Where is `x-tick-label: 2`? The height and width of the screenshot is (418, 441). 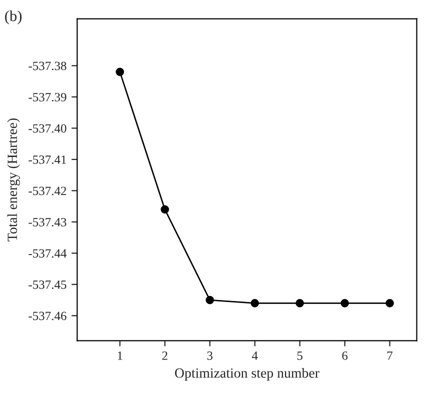
x-tick-label: 2 is located at coordinates (165, 355).